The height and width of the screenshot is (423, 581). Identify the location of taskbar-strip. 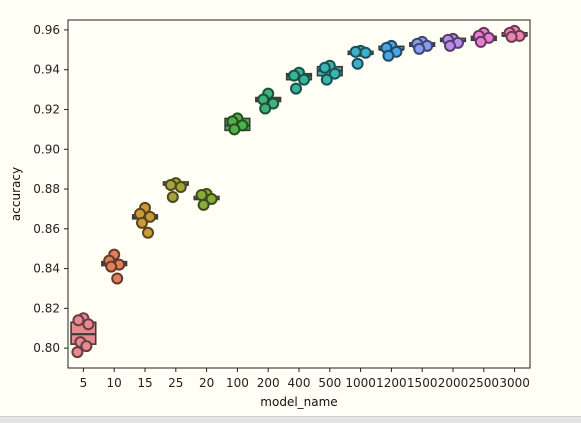
(290, 419).